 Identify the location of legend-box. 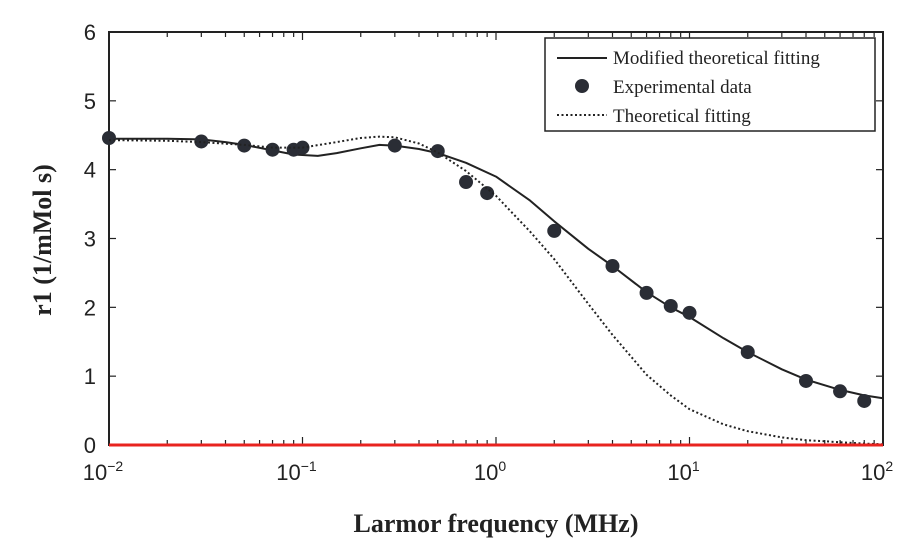
(710, 84).